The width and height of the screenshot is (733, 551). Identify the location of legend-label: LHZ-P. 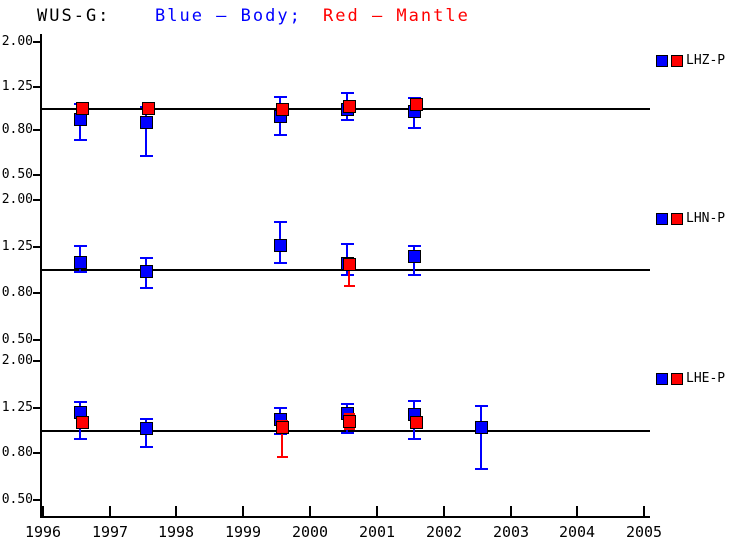
(706, 60).